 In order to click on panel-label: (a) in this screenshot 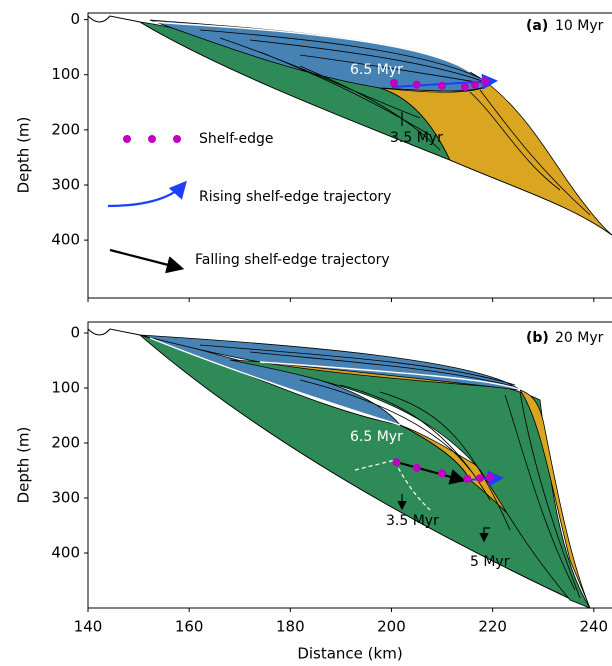, I will do `click(537, 26)`.